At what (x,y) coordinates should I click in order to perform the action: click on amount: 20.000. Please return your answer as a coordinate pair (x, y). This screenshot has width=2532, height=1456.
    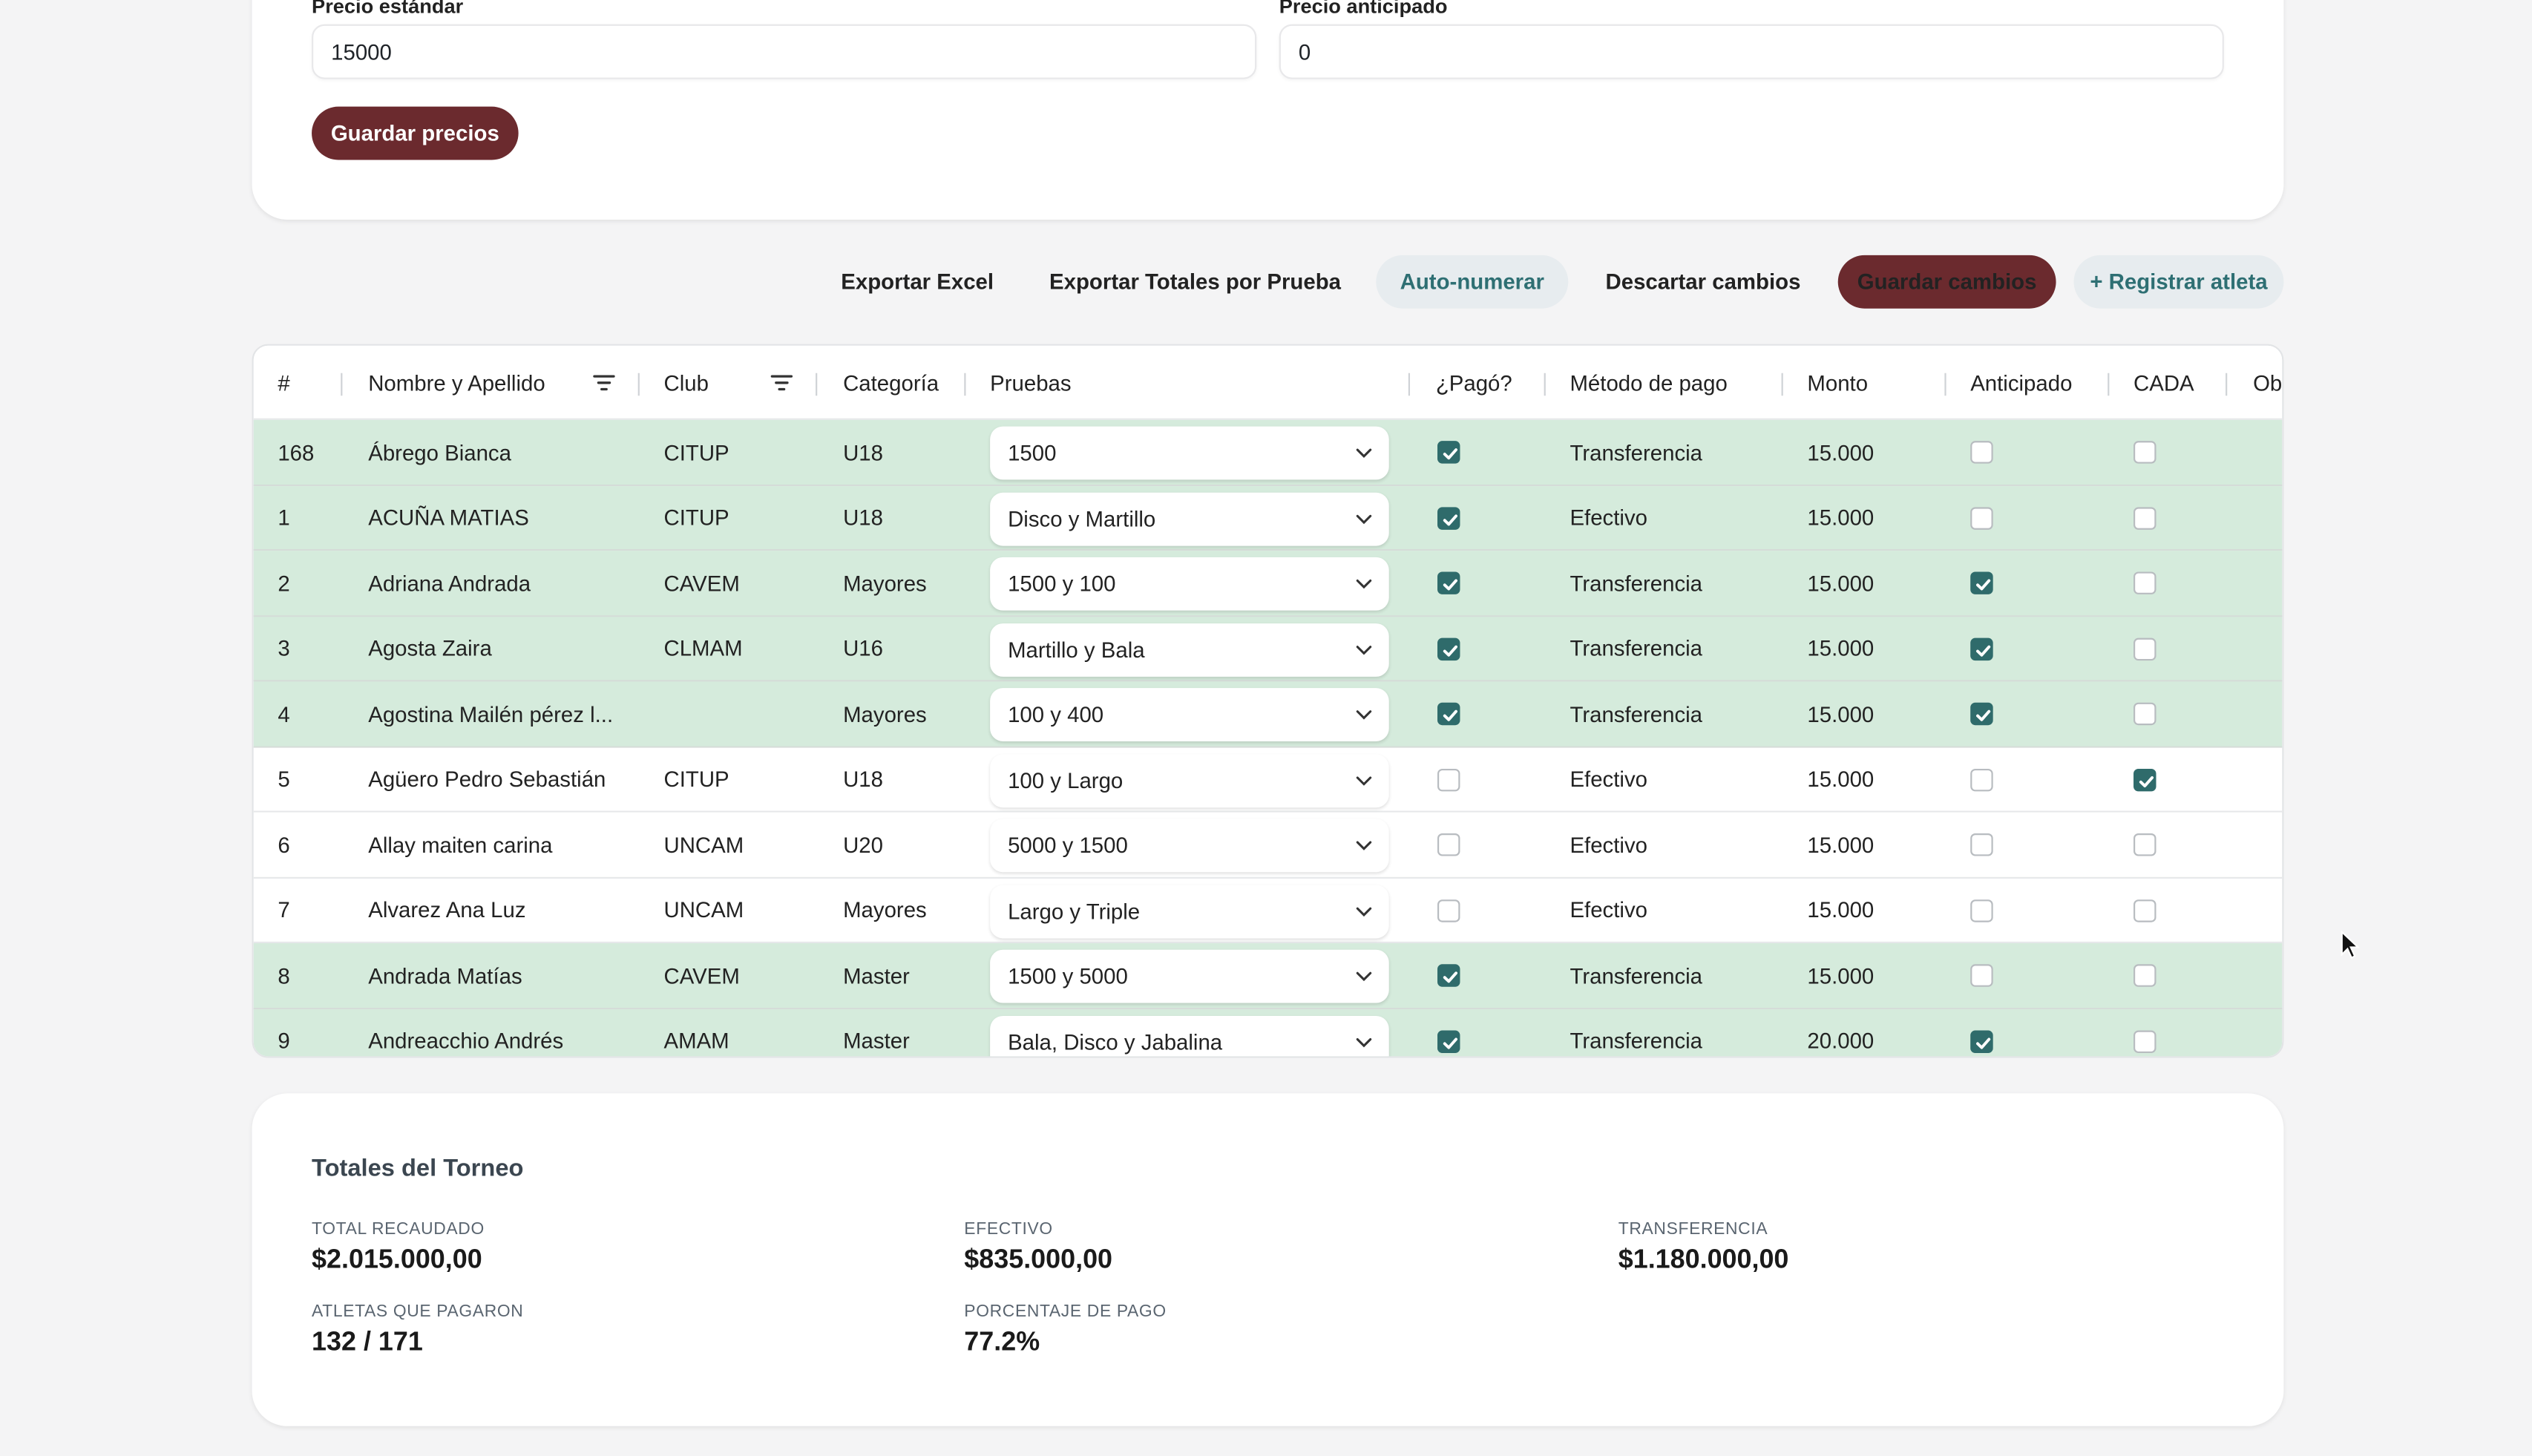
    Looking at the image, I should click on (1841, 1041).